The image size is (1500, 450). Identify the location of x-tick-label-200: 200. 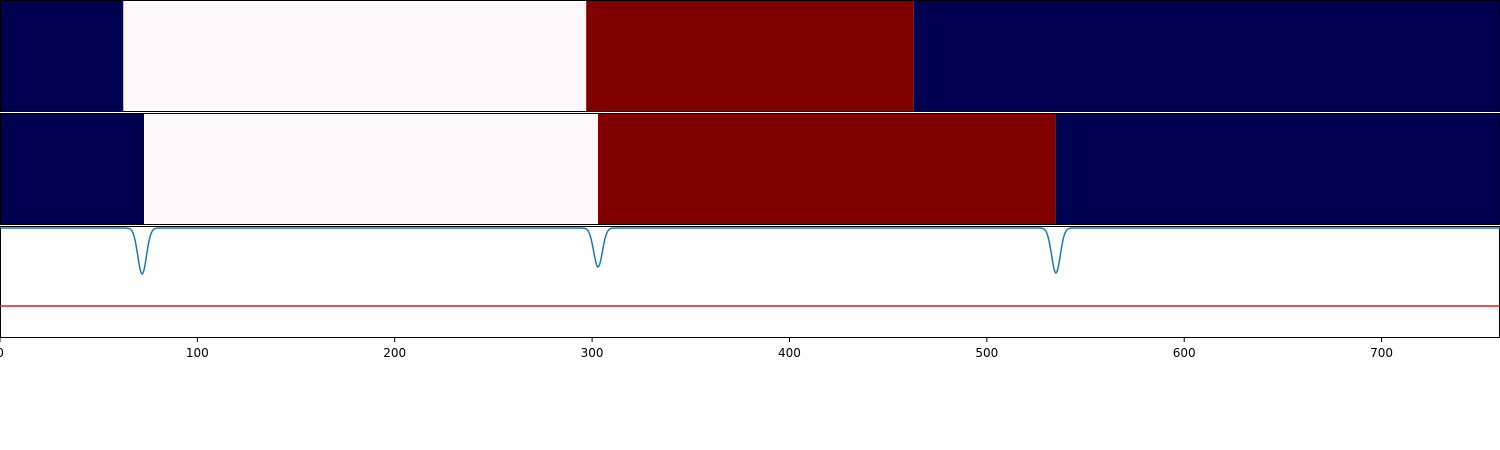
(394, 353).